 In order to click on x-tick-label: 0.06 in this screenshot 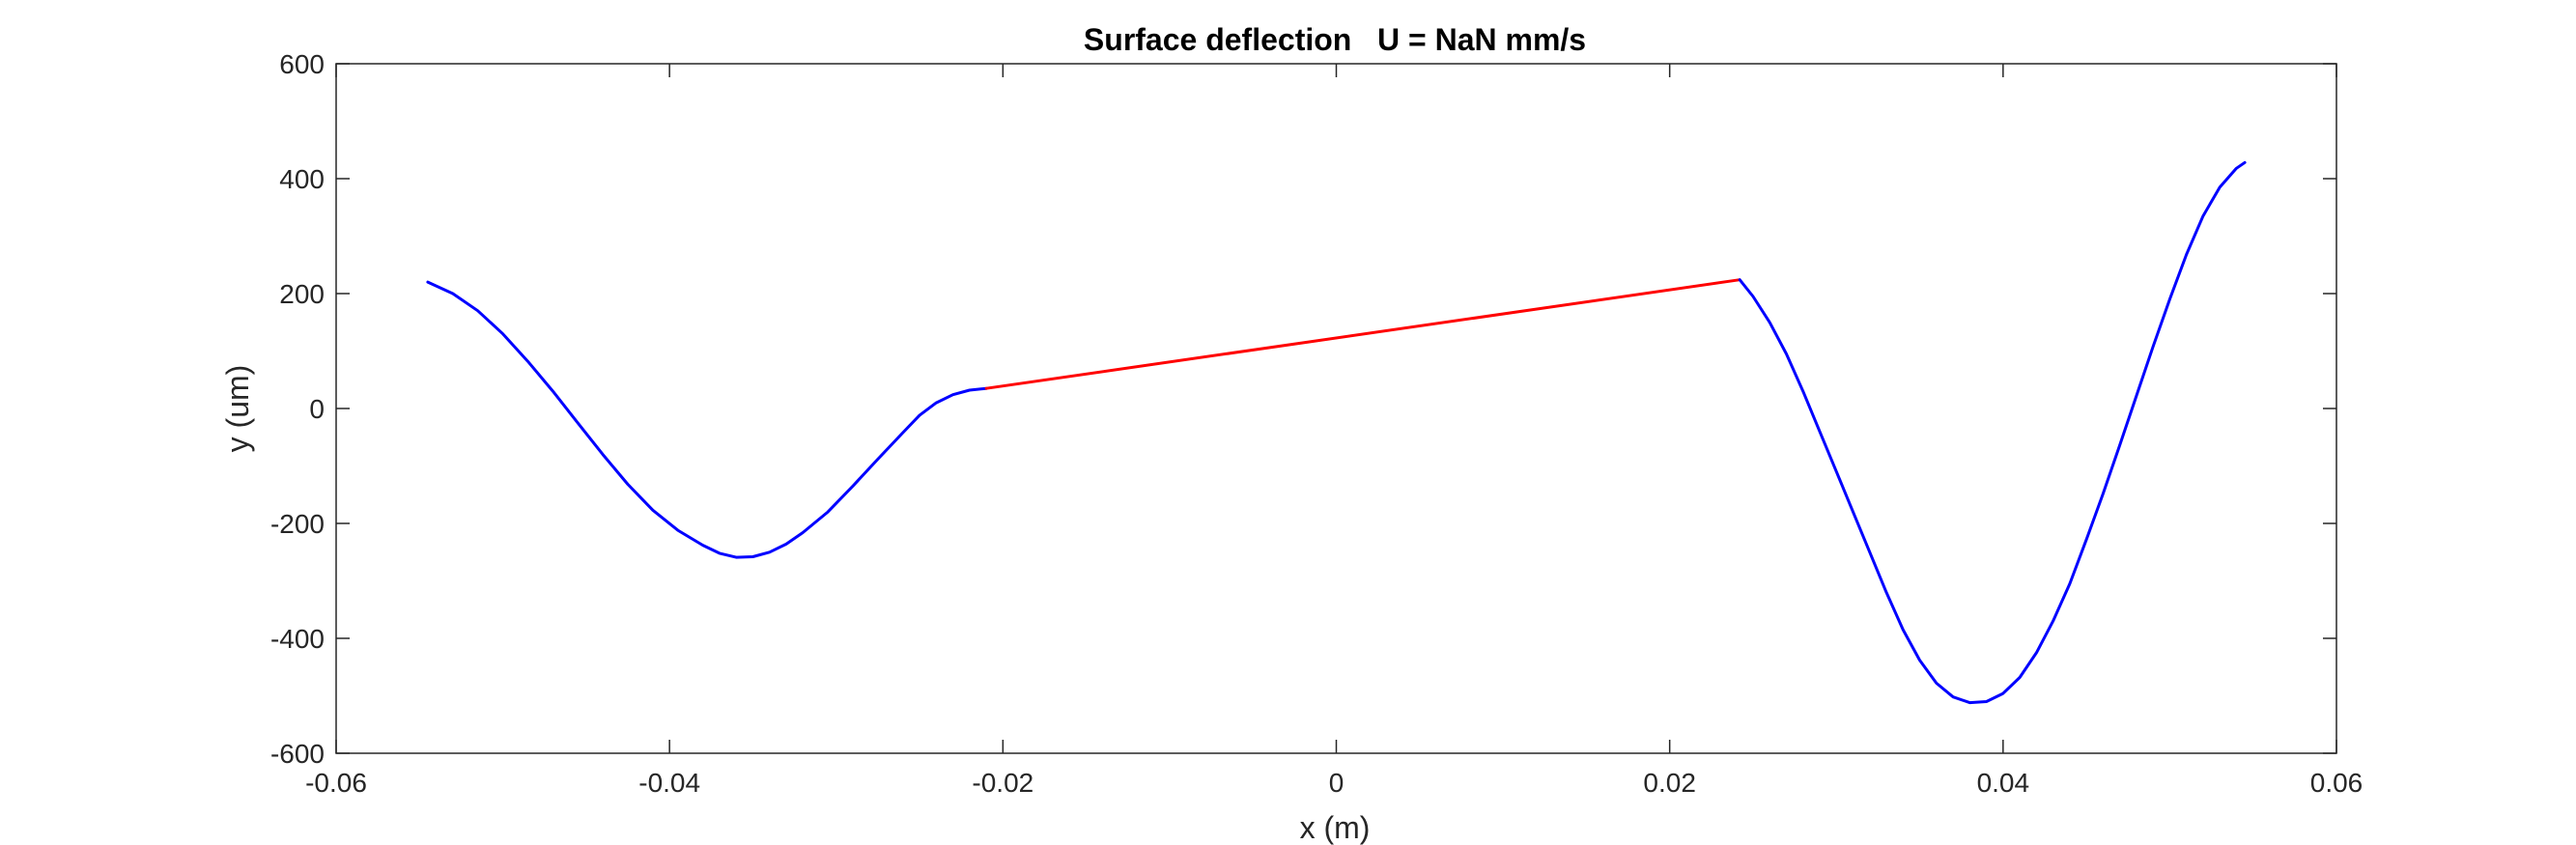, I will do `click(2337, 783)`.